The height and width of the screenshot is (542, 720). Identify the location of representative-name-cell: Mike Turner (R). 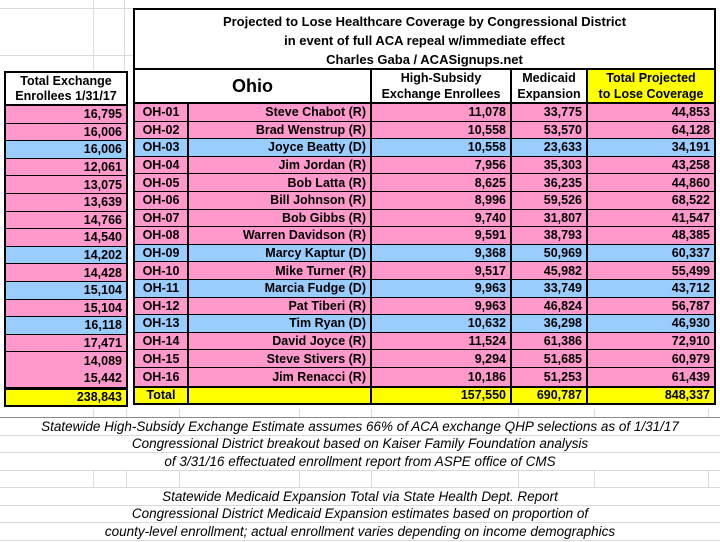
(278, 270).